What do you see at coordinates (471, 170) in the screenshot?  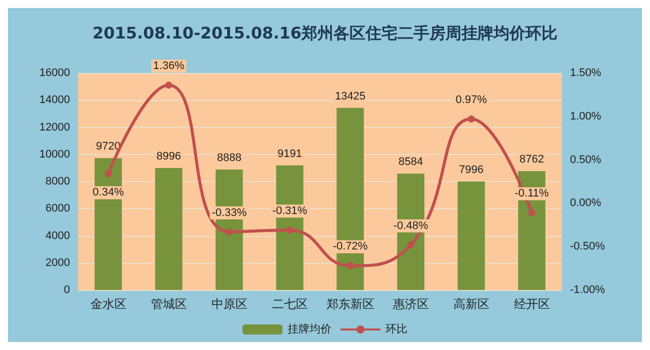 I see `data-label: 7996` at bounding box center [471, 170].